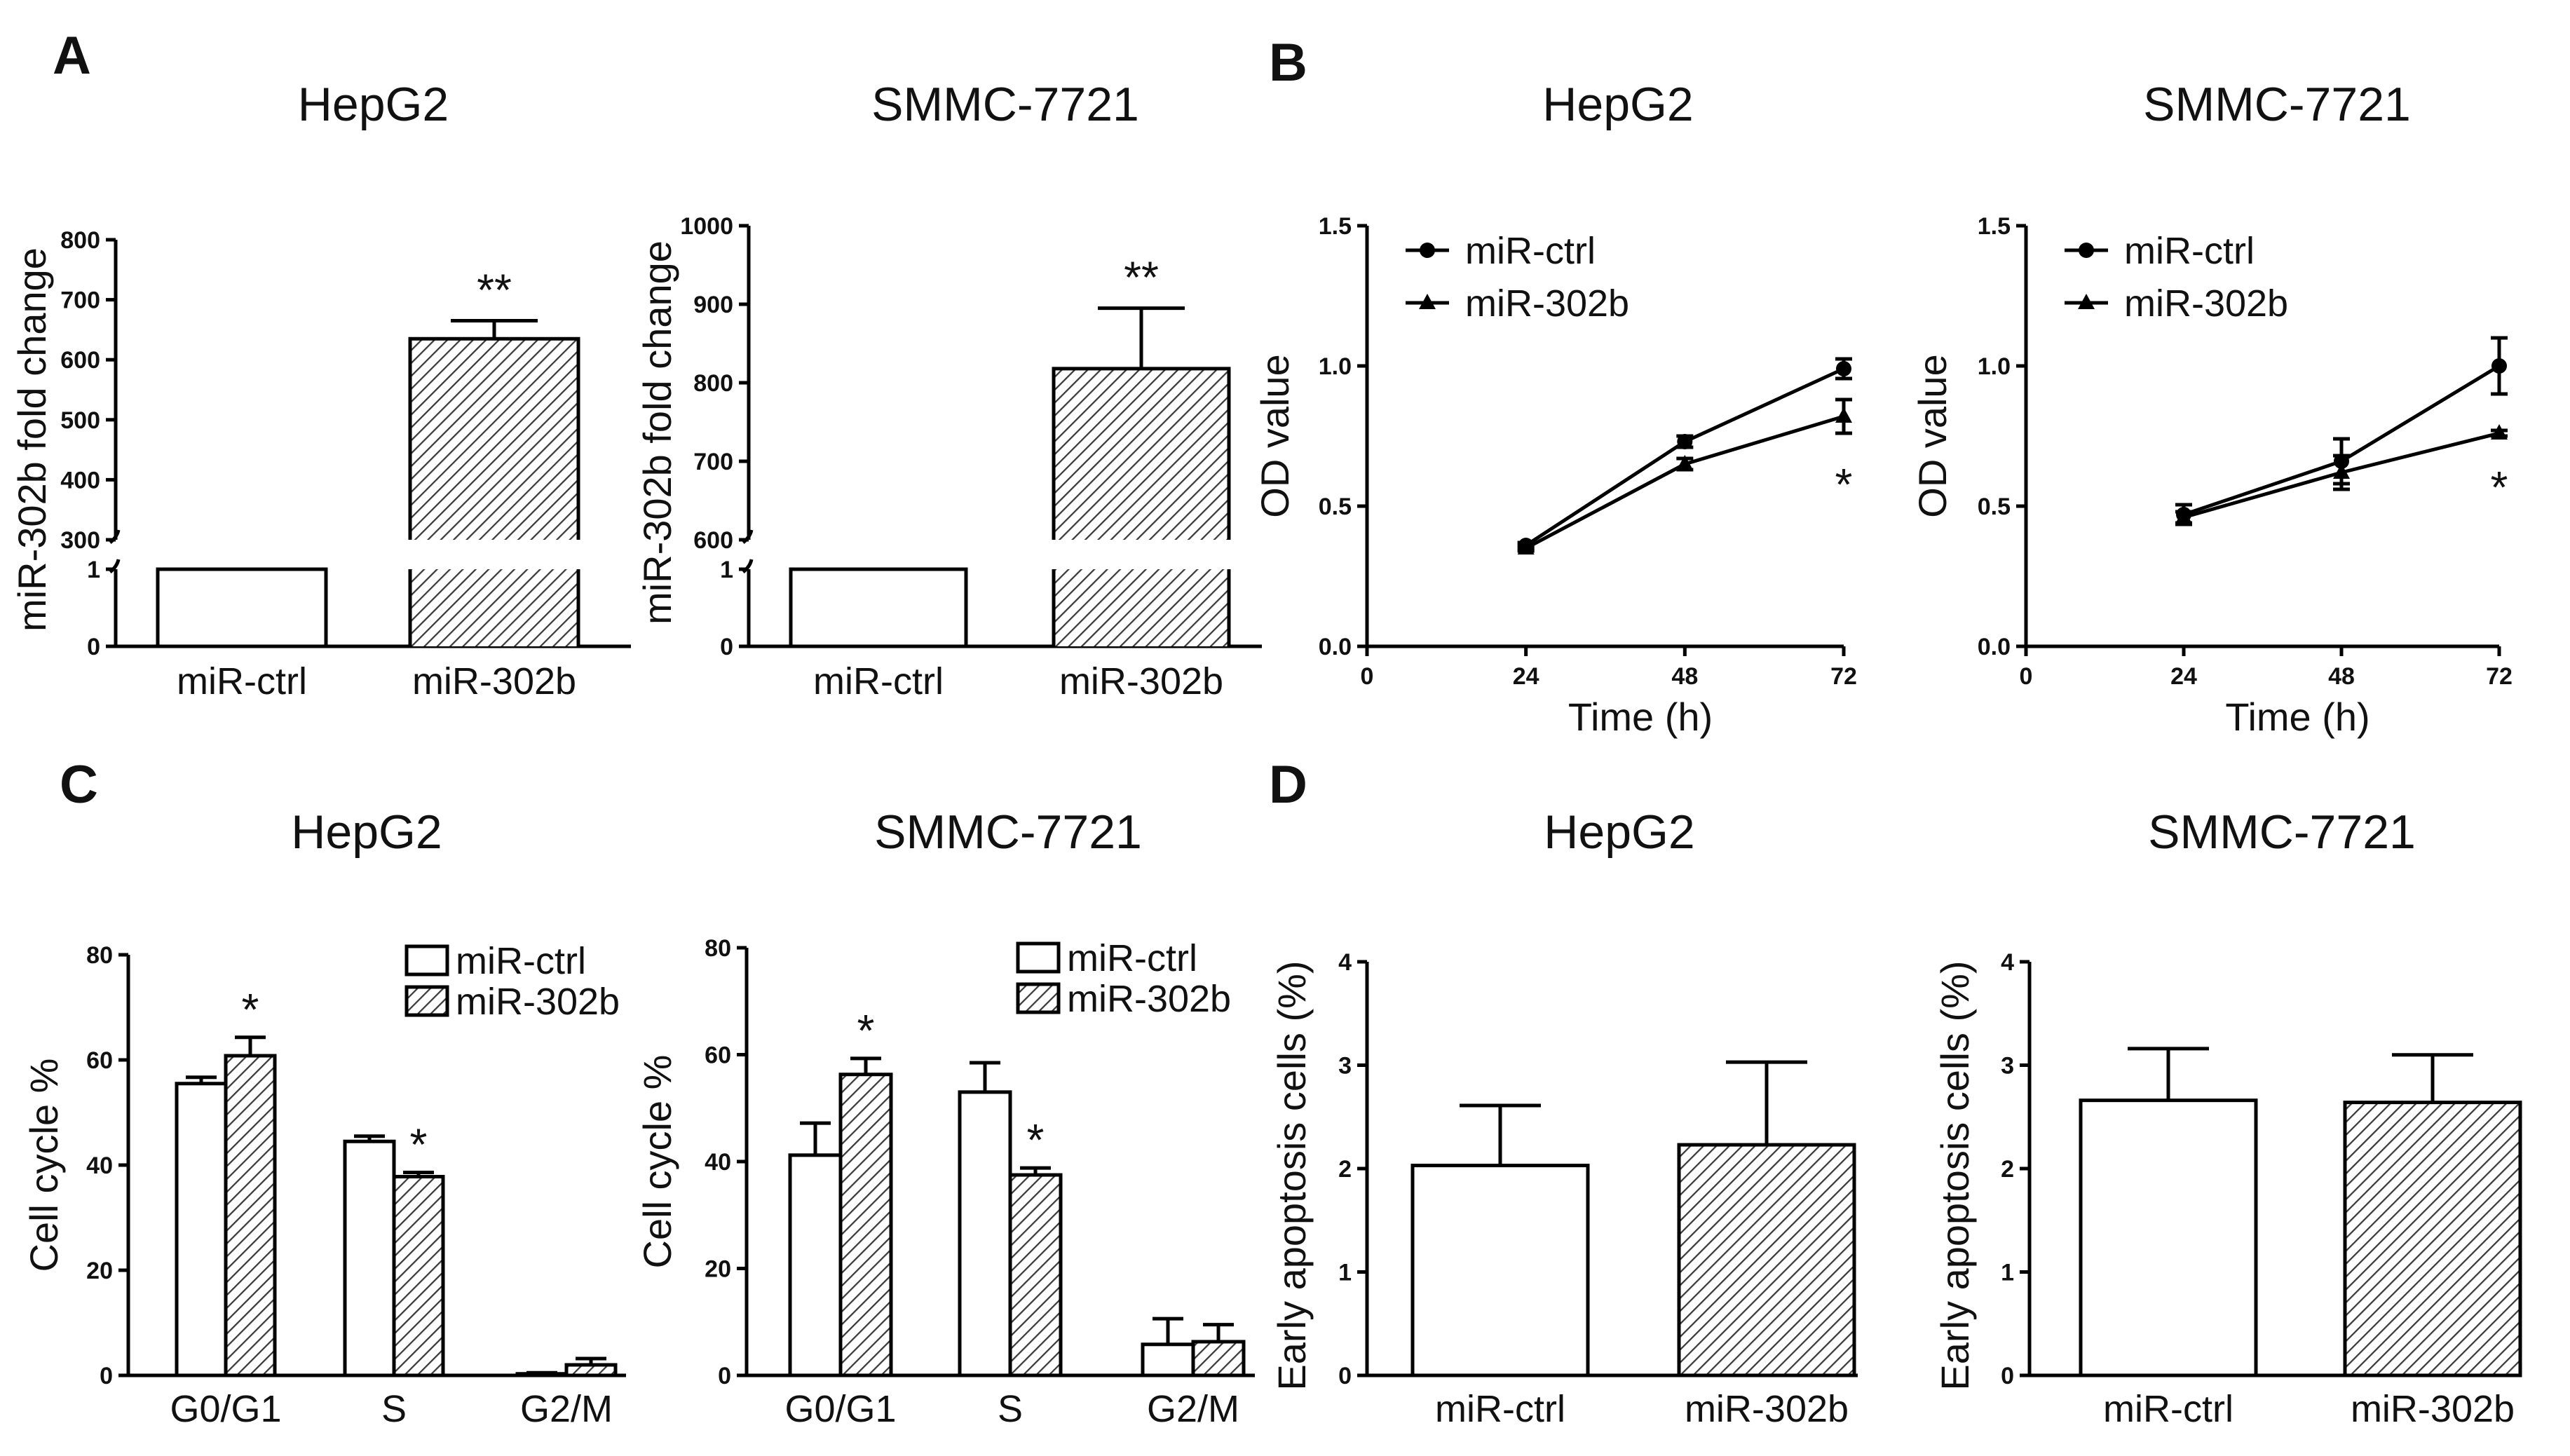 This screenshot has height=1456, width=2570. I want to click on c1-sig-1: *, so click(1036, 1140).